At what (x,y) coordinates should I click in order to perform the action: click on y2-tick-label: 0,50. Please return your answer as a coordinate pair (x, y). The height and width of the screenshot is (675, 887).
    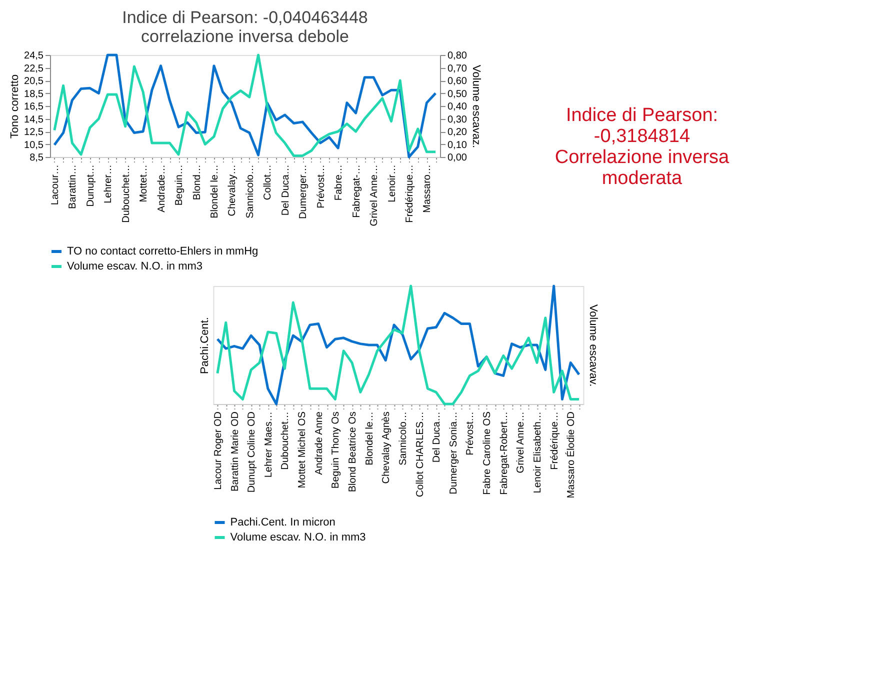
    Looking at the image, I should click on (458, 94).